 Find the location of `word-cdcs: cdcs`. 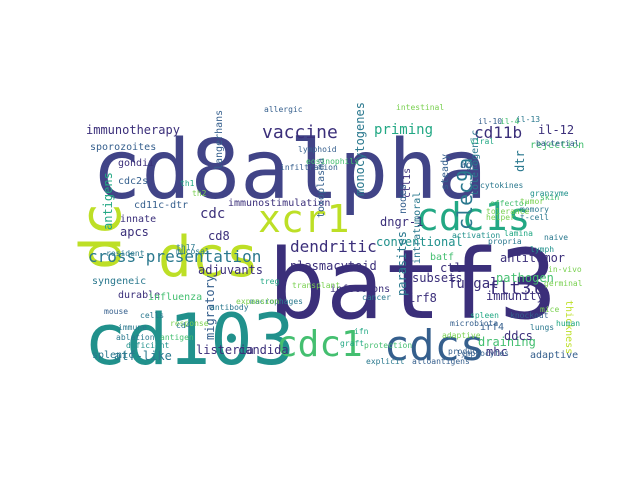

word-cdcs: cdcs is located at coordinates (434, 345).